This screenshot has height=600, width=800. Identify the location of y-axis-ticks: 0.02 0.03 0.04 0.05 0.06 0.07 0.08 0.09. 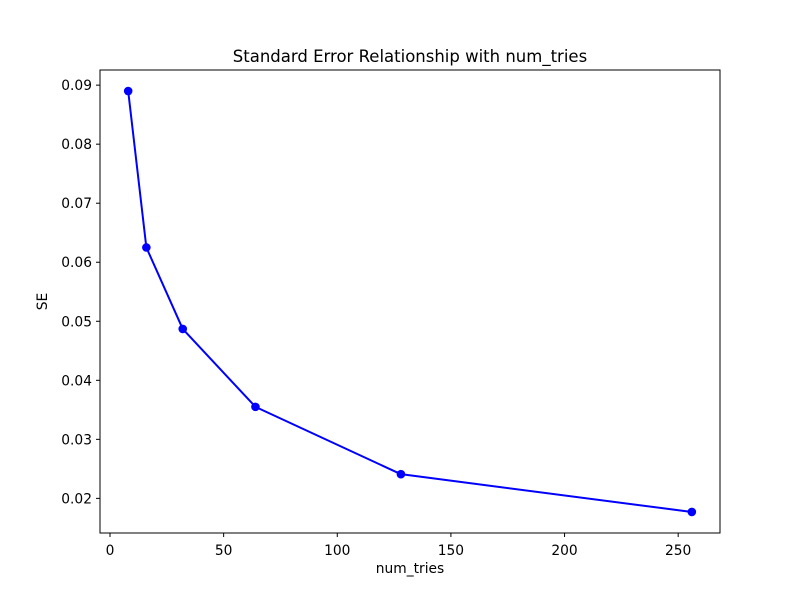
(80, 292).